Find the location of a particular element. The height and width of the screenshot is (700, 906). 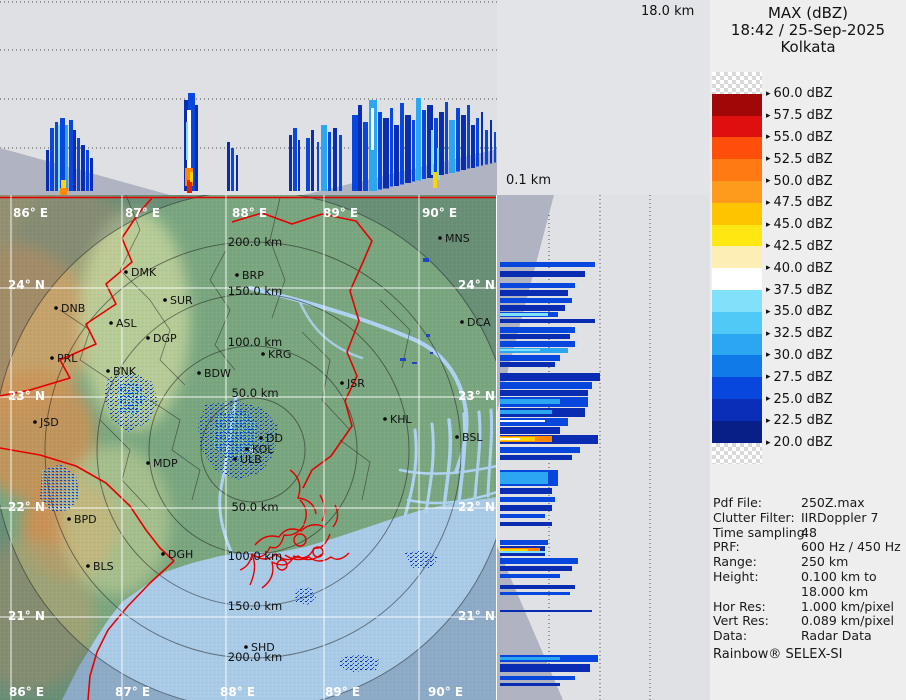

metadata-value: 18.000 km is located at coordinates (835, 591).